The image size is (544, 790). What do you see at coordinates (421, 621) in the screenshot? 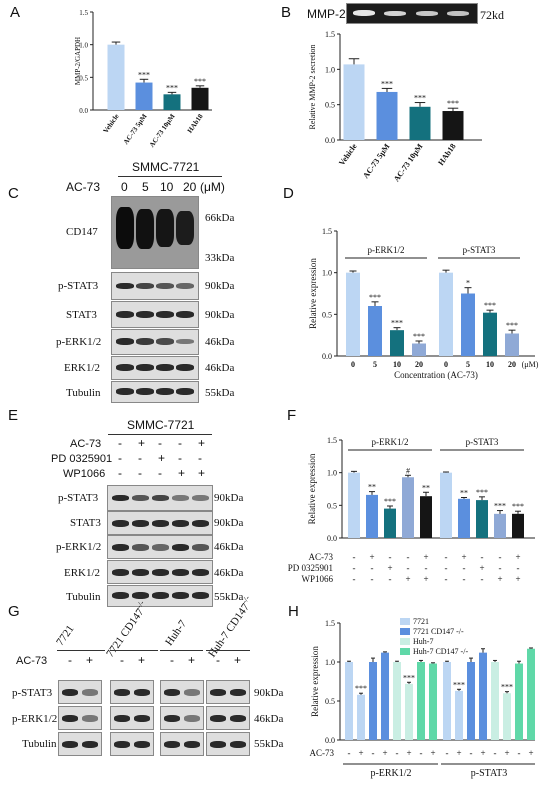
I see `chart-h-legend-label: 7721` at bounding box center [421, 621].